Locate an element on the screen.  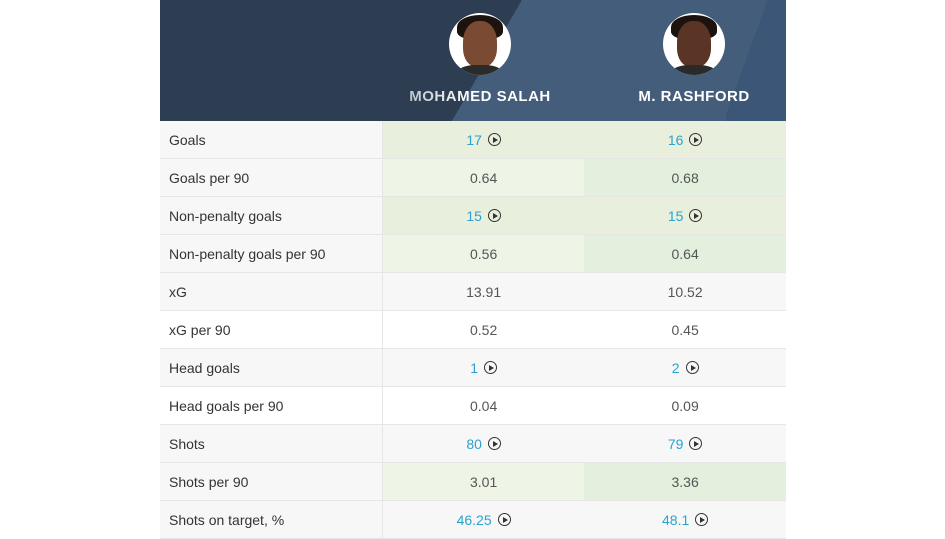
table-row: Goals per 90 0.64 0.68 is located at coordinates (473, 177).